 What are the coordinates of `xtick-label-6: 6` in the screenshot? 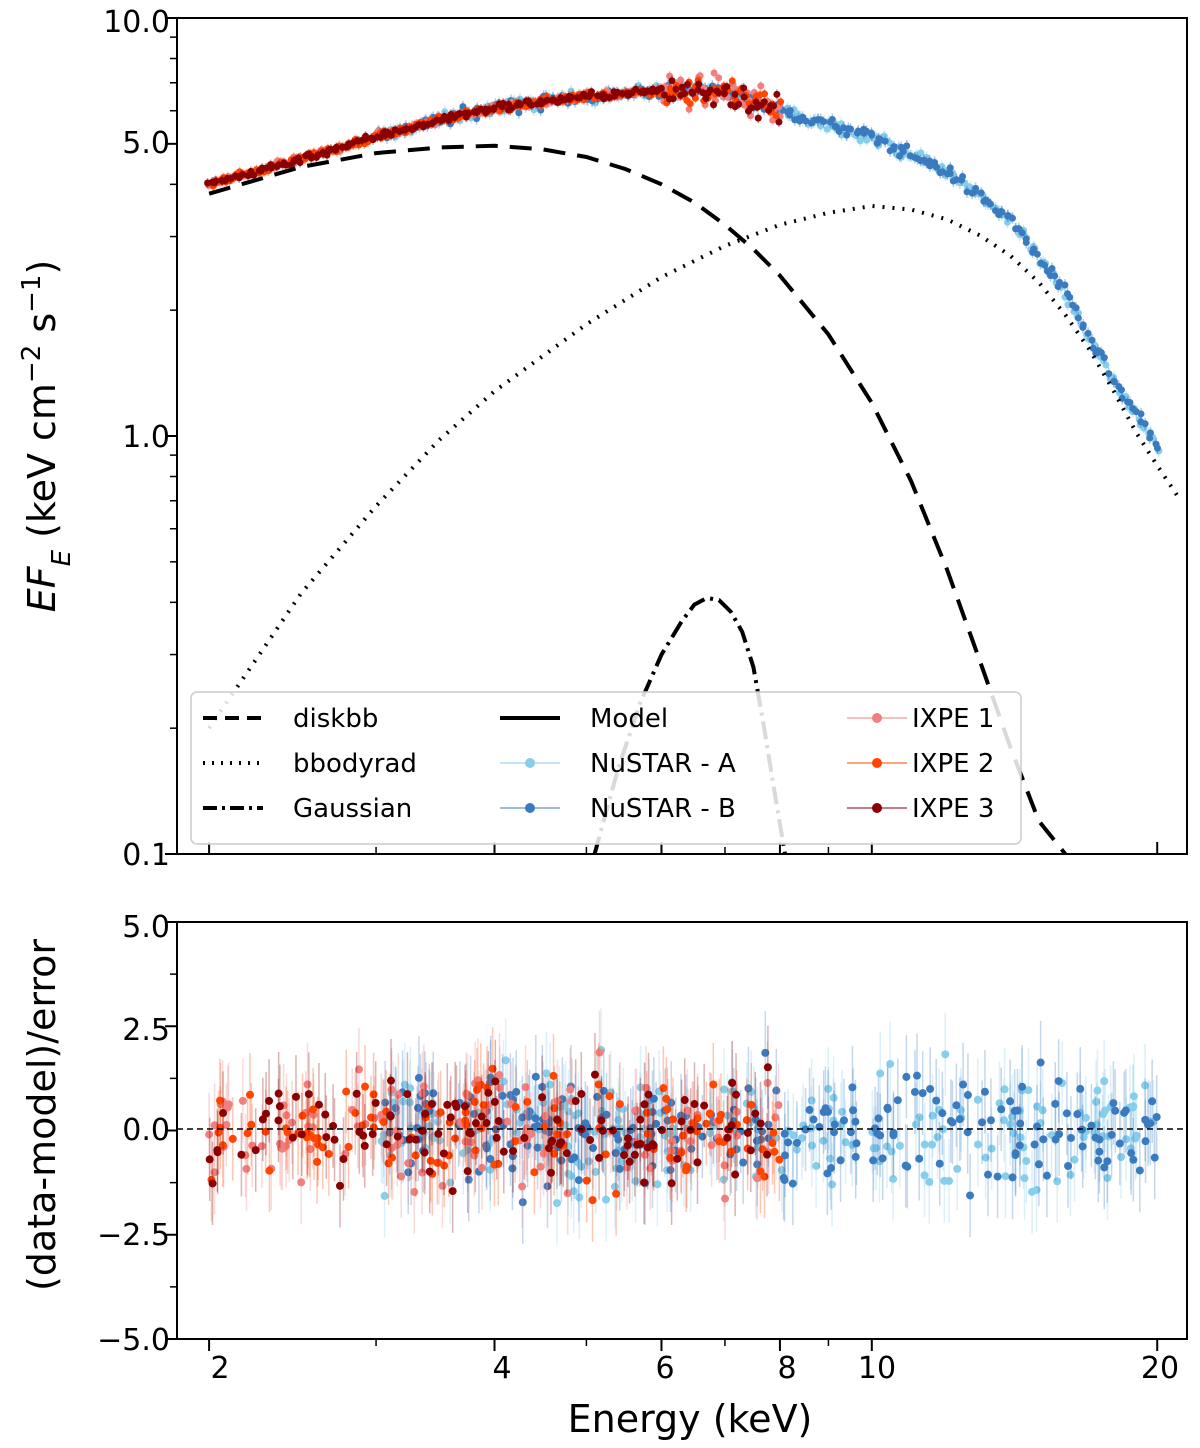 It's located at (664, 1368).